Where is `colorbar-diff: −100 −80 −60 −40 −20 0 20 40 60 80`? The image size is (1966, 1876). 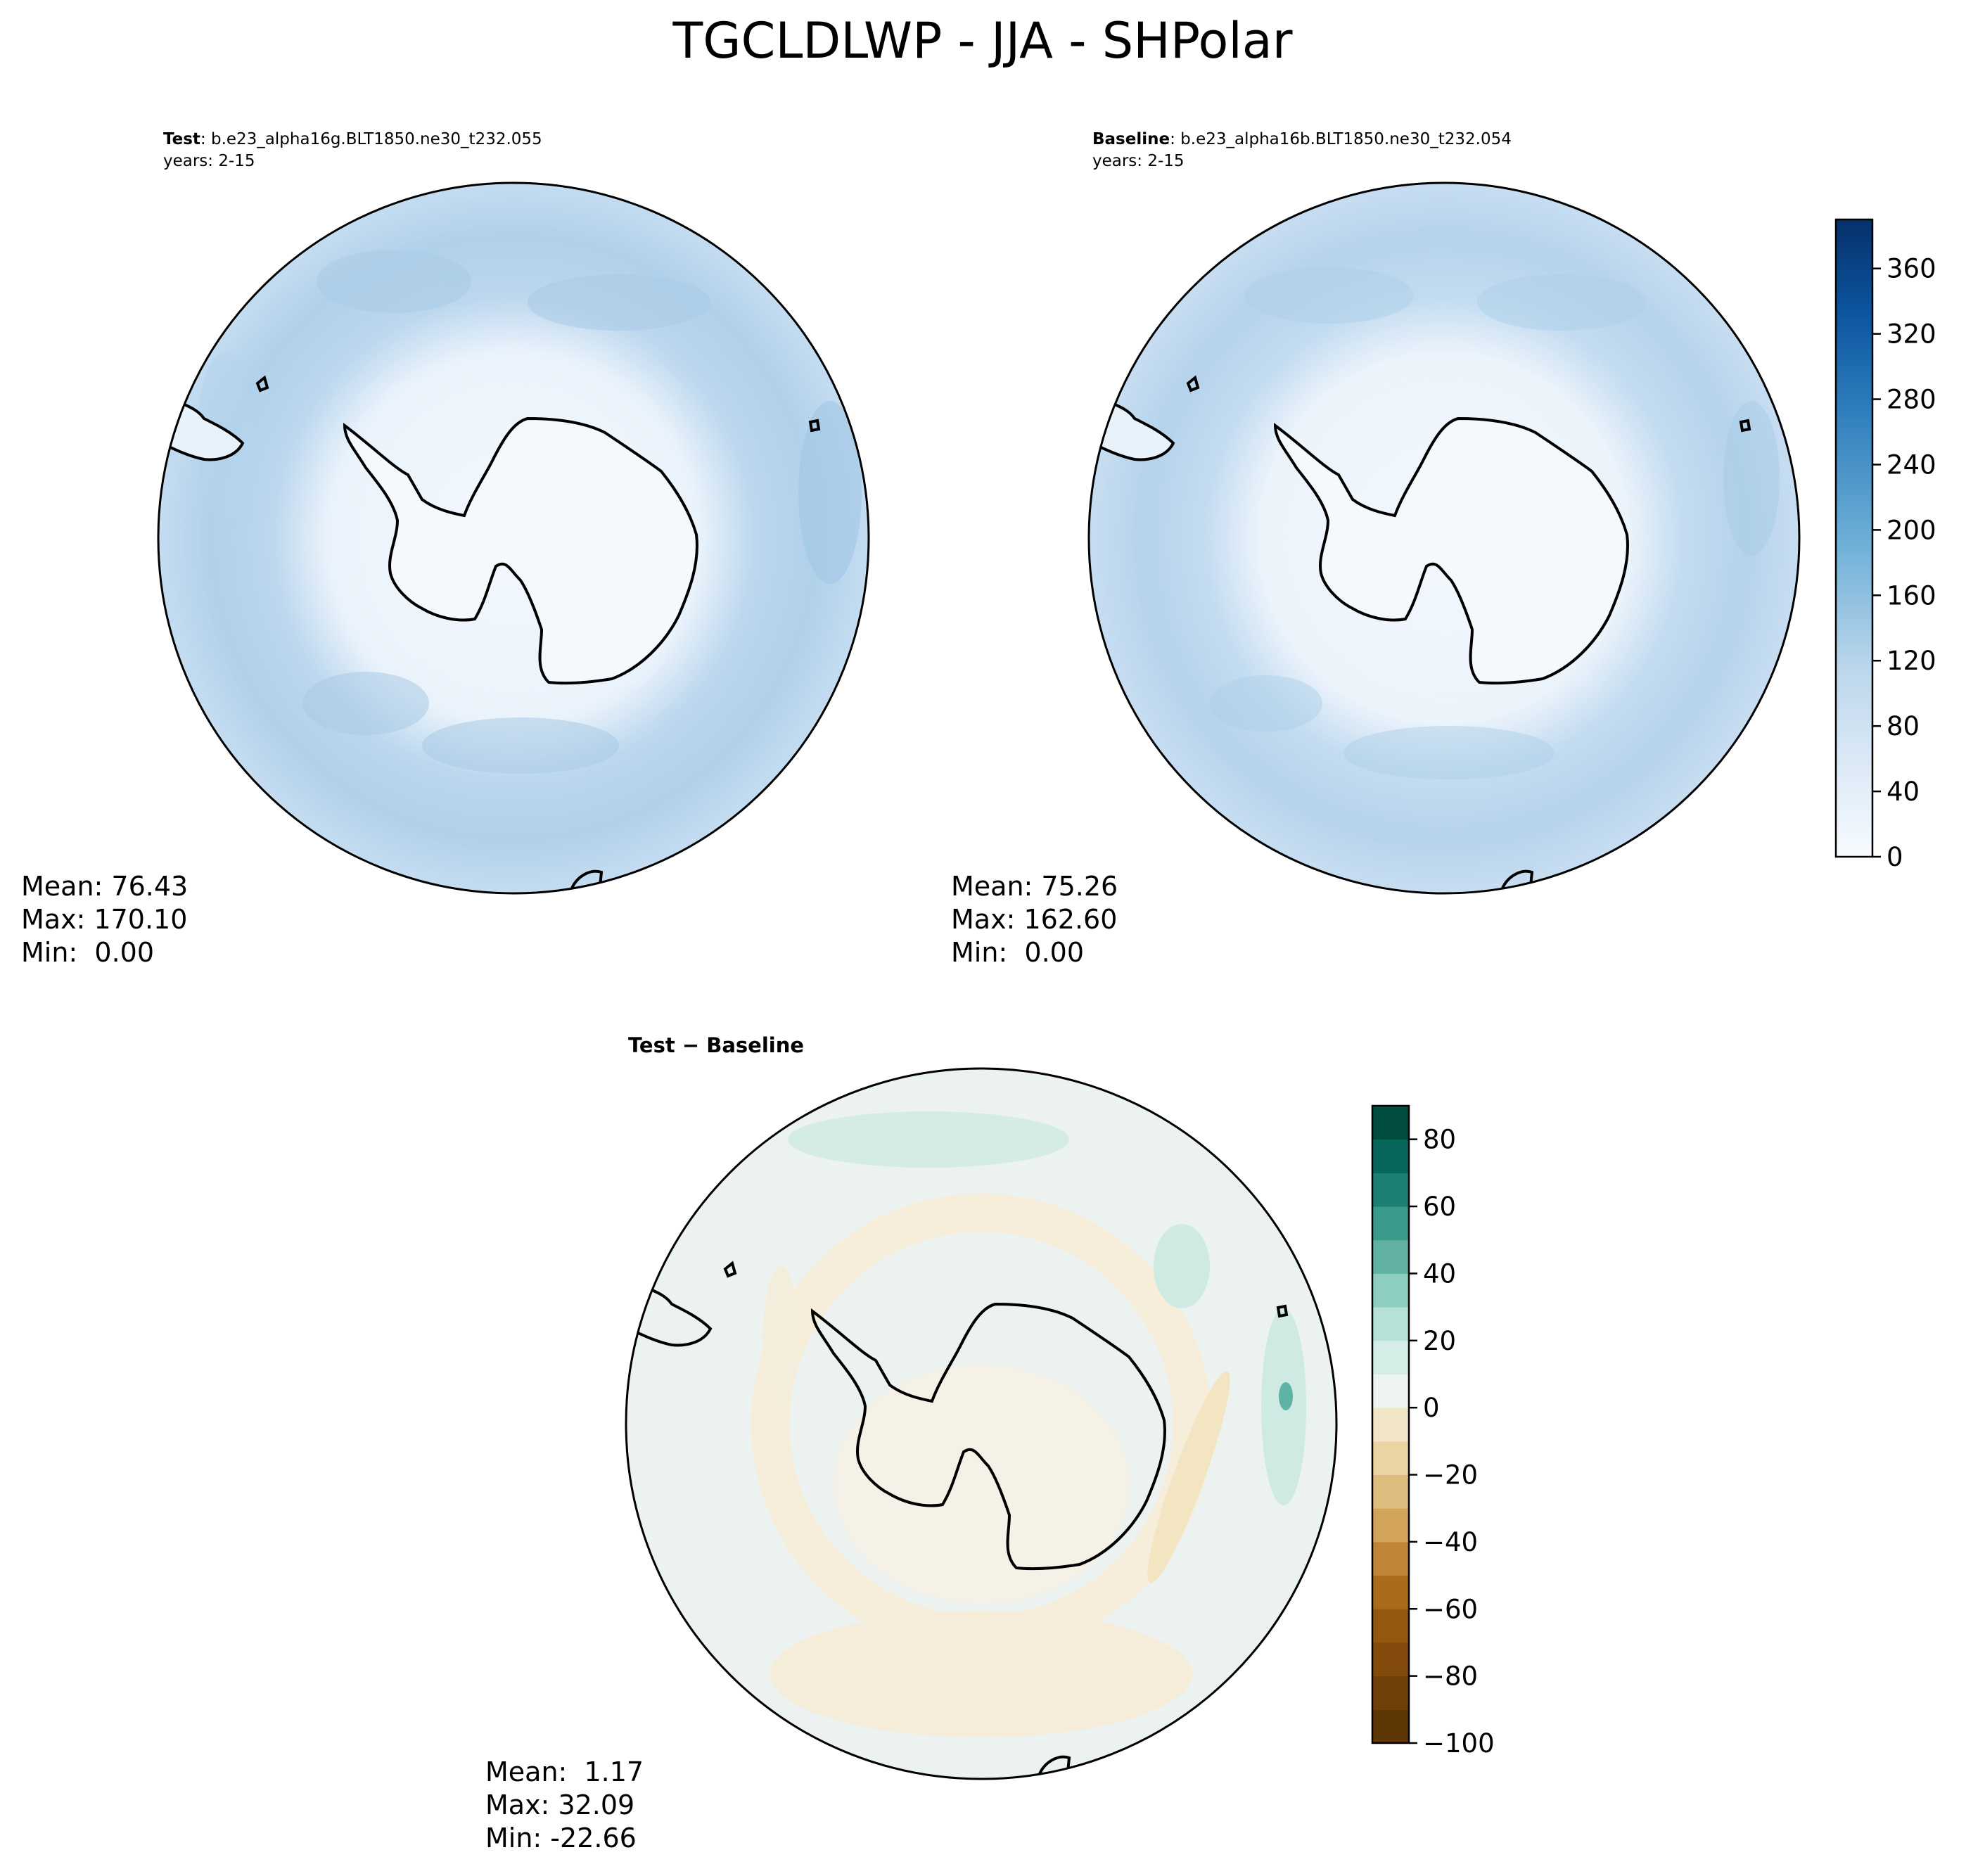 colorbar-diff: −100 −80 −60 −40 −20 0 20 40 60 80 is located at coordinates (1433, 1431).